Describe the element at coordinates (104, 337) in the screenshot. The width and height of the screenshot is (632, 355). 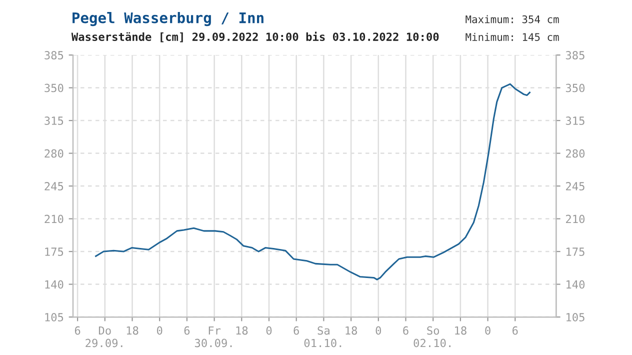
I see `x-tick-label: Do 29.09.` at that location.